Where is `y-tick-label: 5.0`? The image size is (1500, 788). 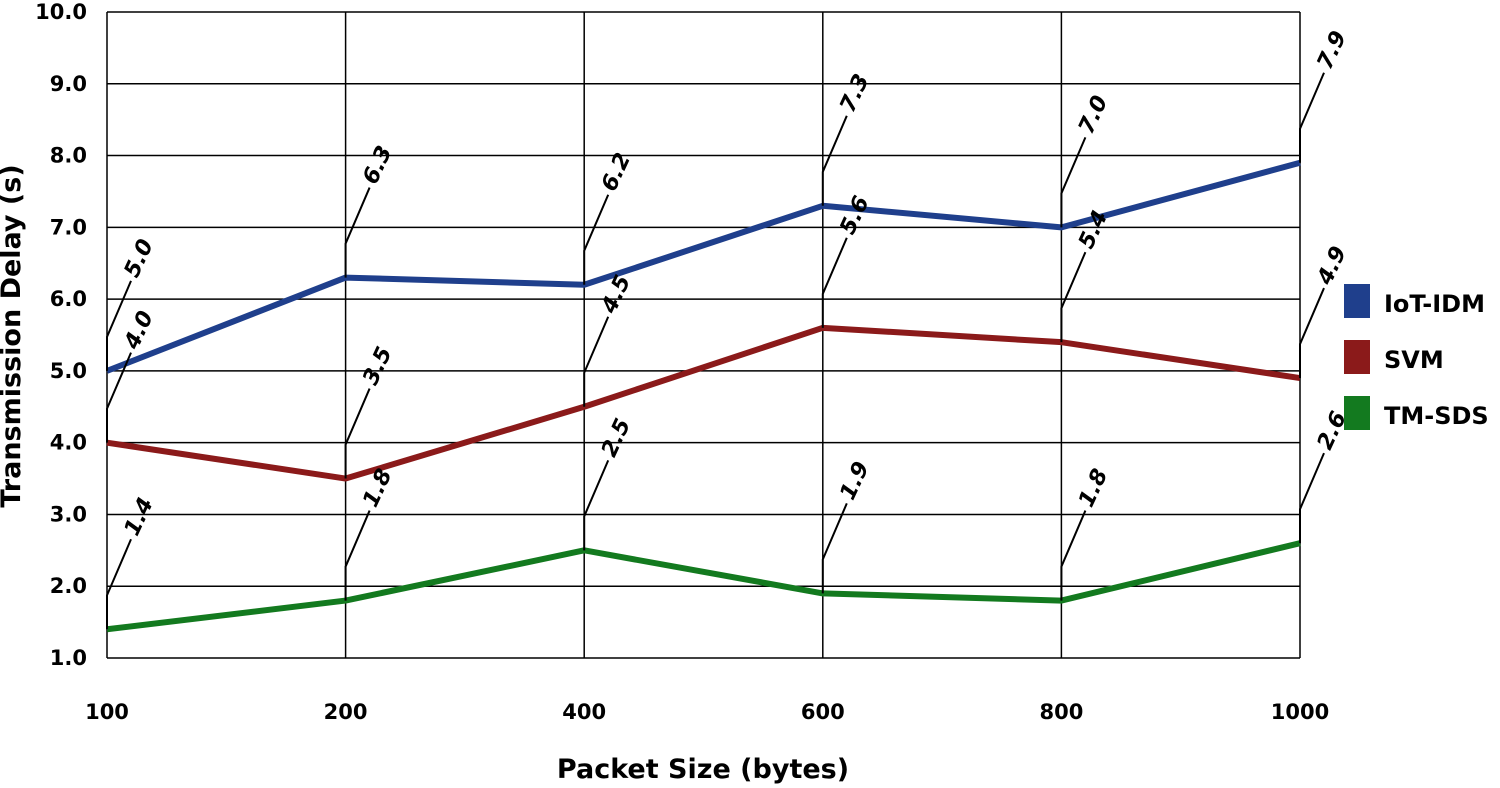
y-tick-label: 5.0 is located at coordinates (68, 371).